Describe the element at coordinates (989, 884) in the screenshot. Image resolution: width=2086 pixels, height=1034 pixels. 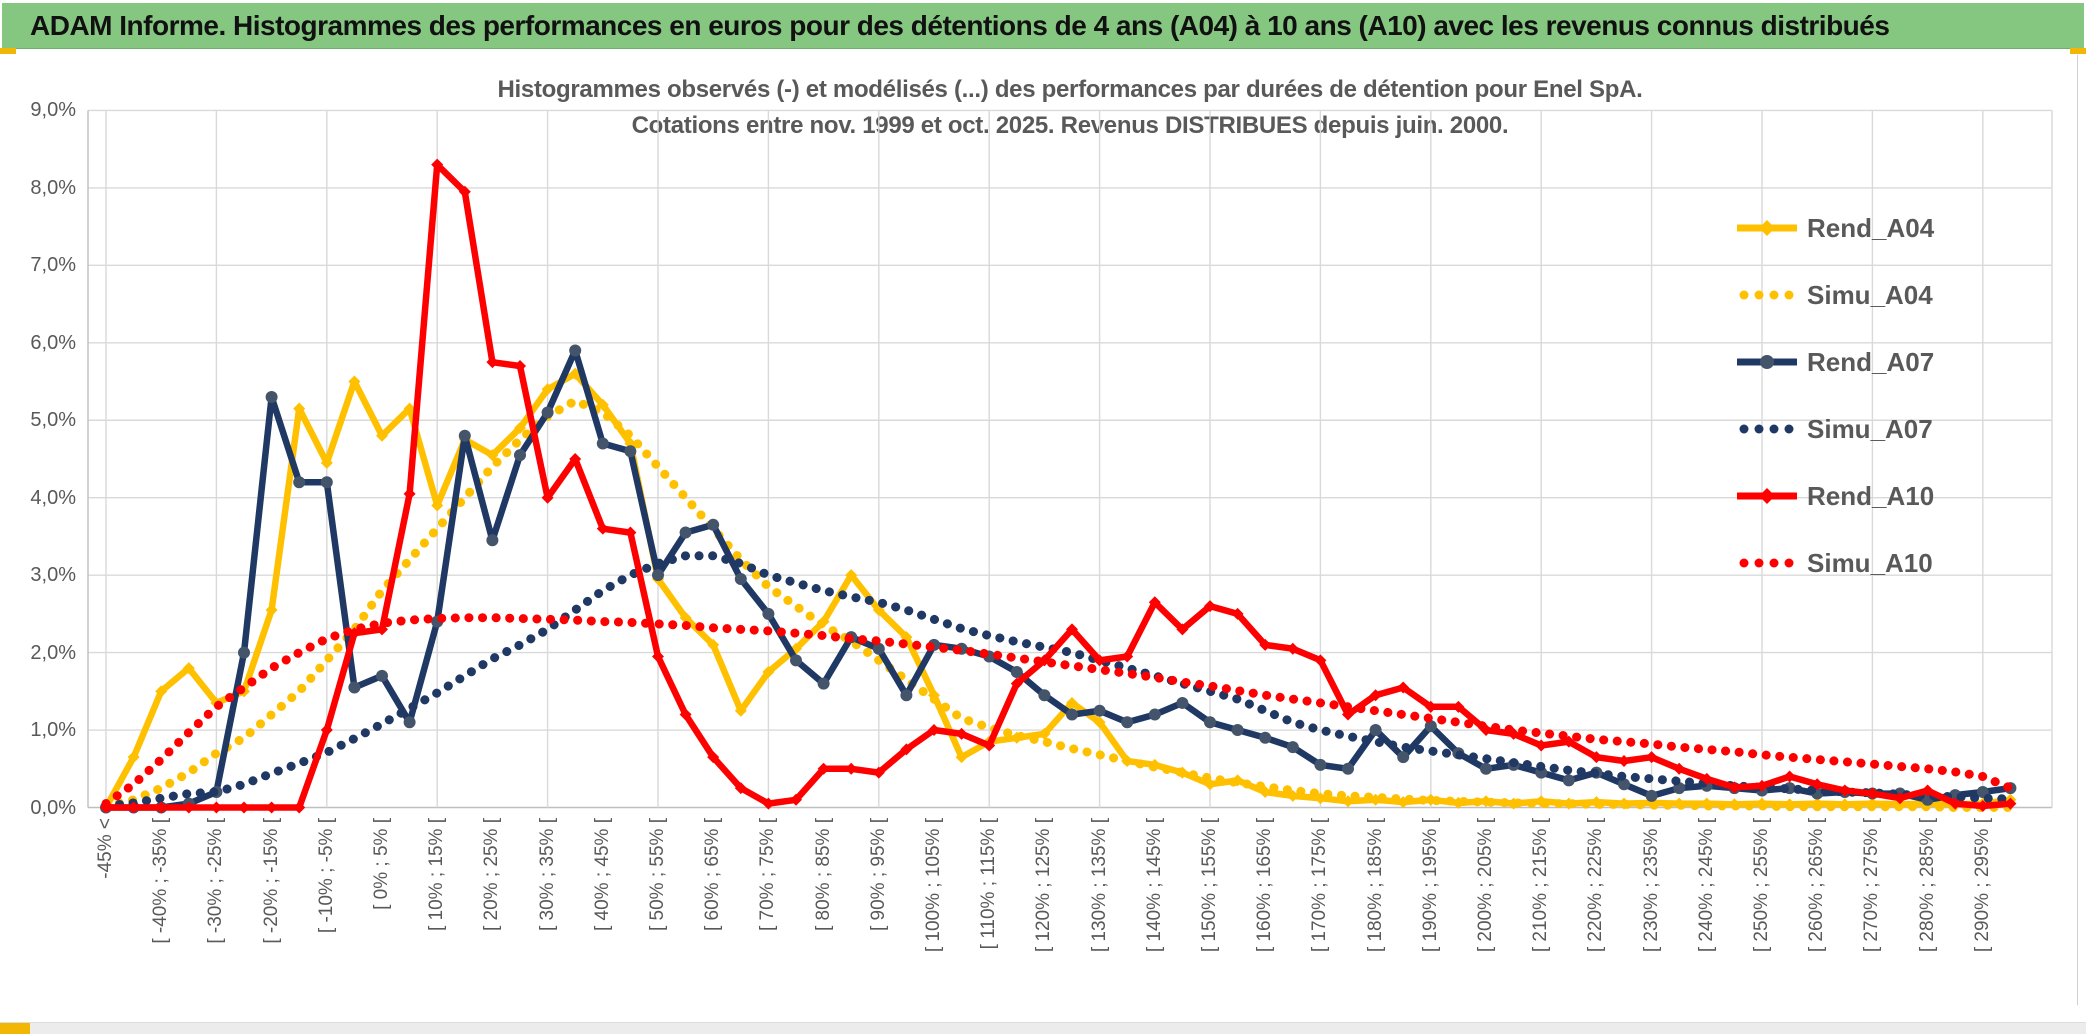
I see `x-tick-32: [ 110% ; 115% [` at that location.